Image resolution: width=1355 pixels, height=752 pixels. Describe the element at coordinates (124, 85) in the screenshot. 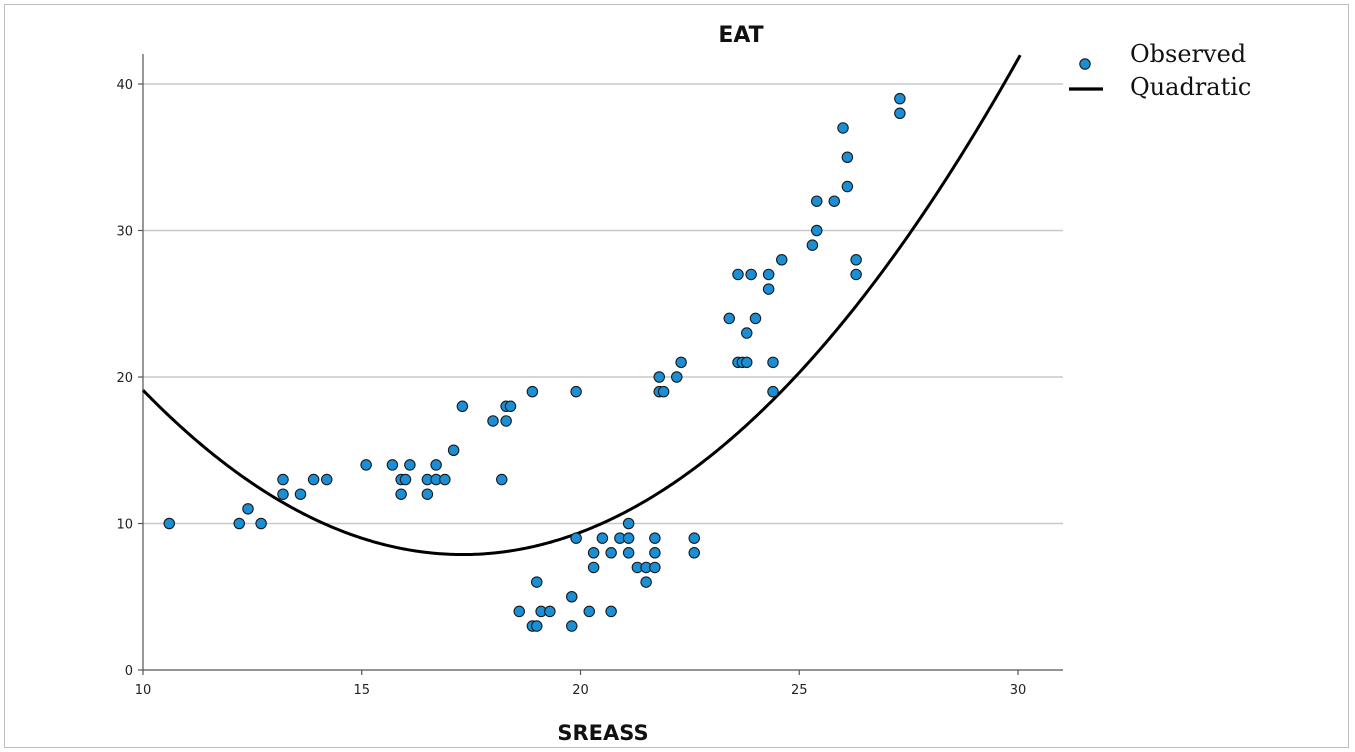

I see `y-tick-label-40: 40` at that location.